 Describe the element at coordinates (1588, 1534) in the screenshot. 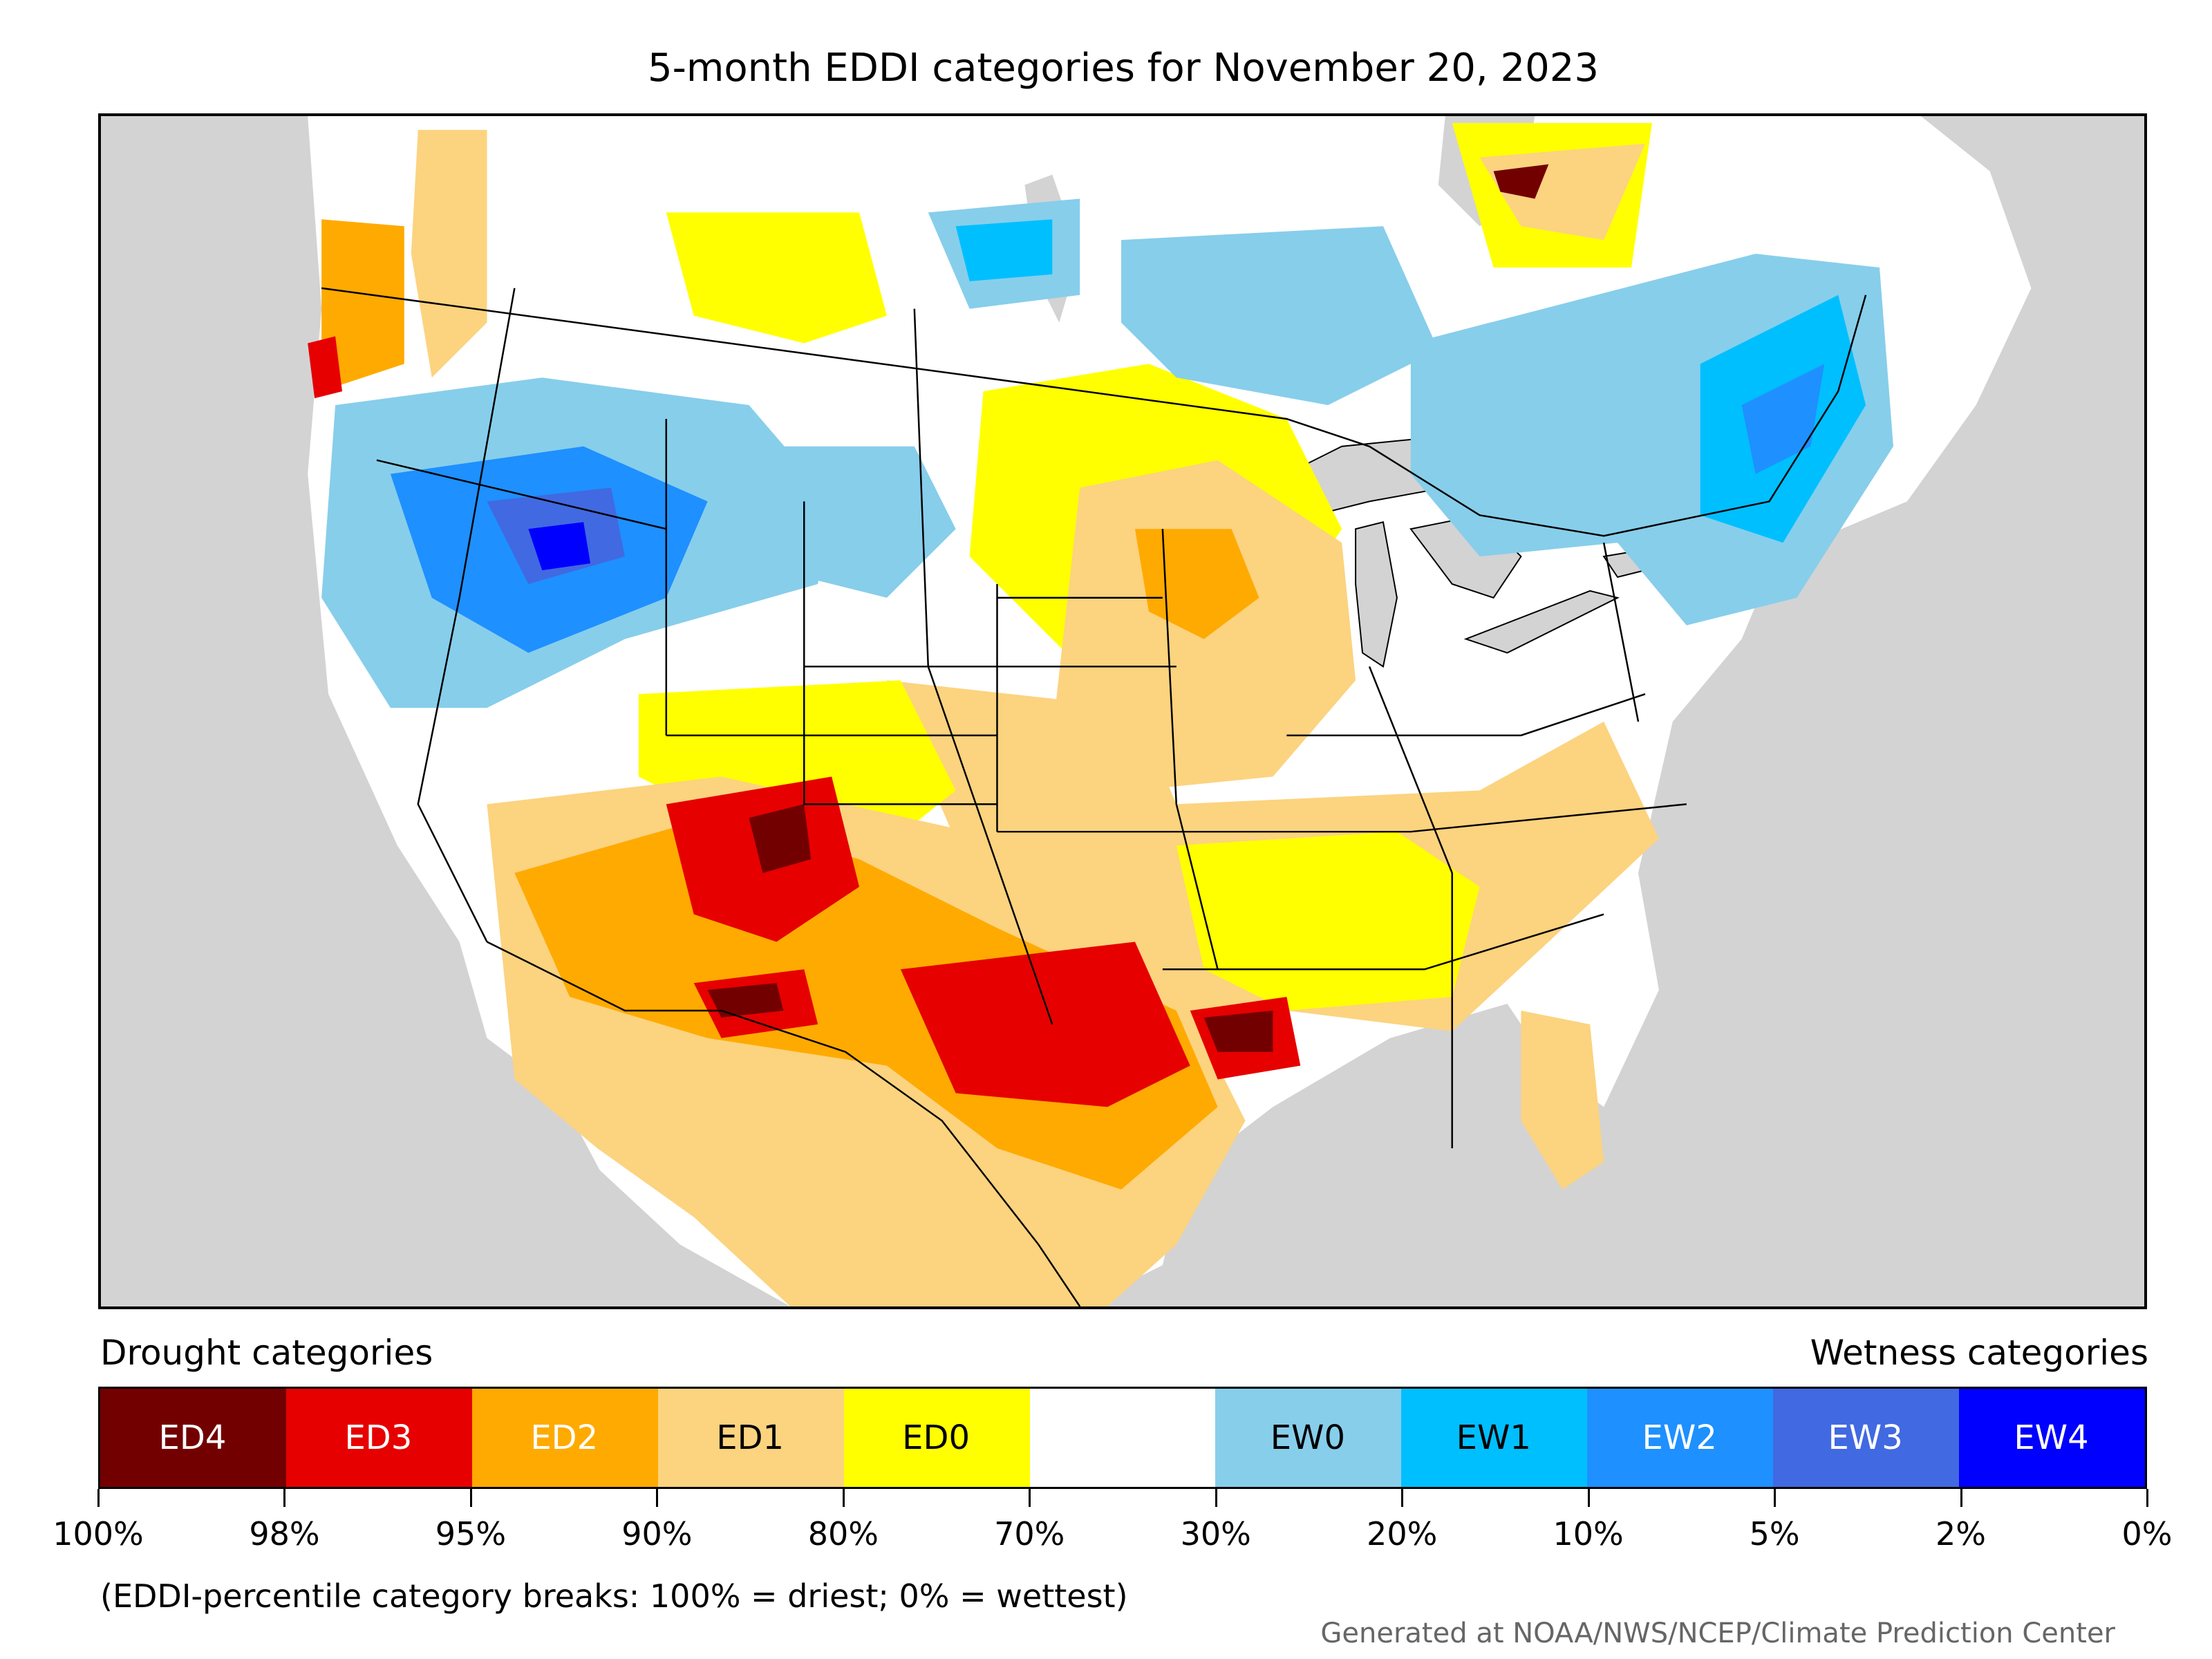

I see `legend-break-label: 10%` at that location.